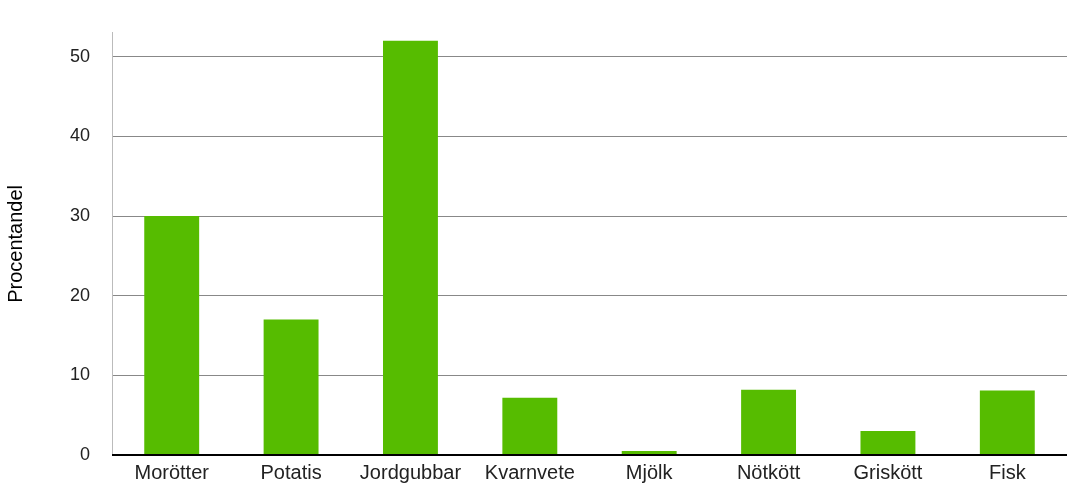 The width and height of the screenshot is (1071, 491). Describe the element at coordinates (80, 135) in the screenshot. I see `y-tick-label: 40` at that location.